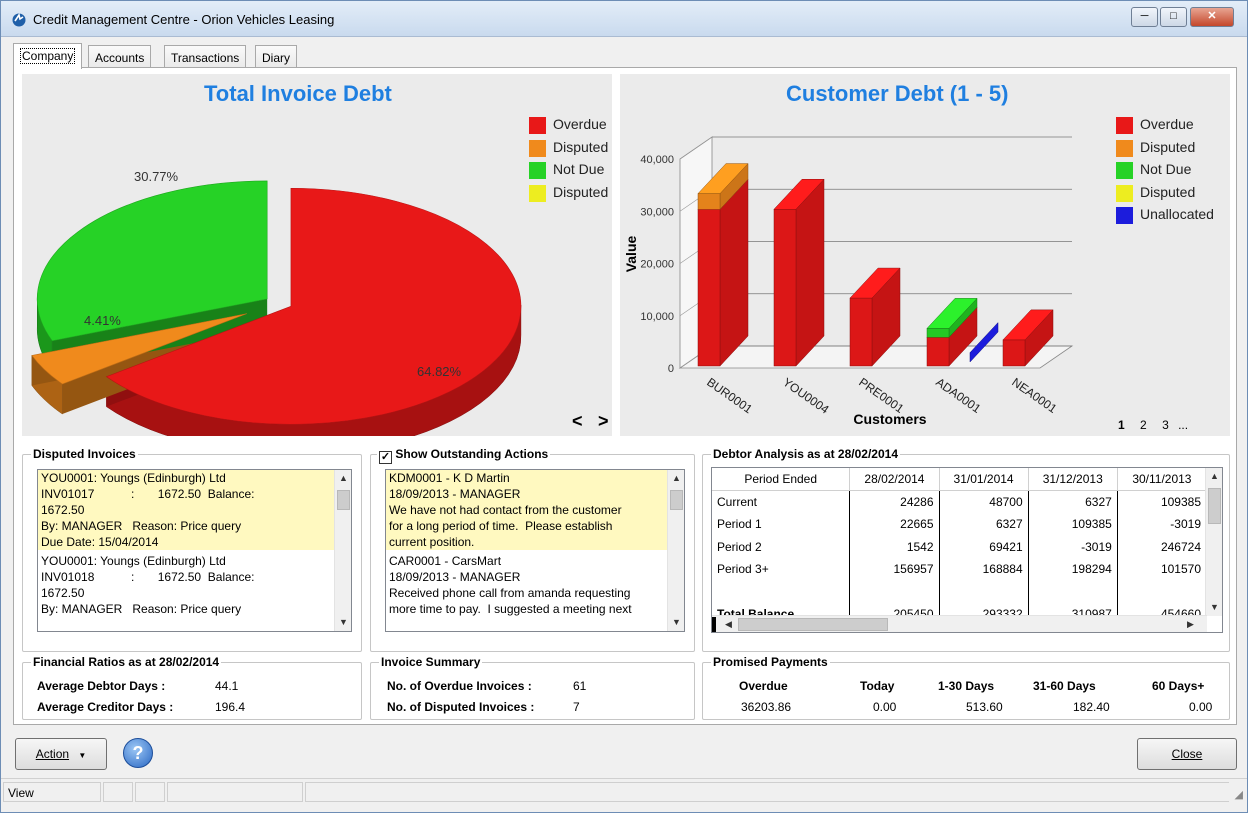 The image size is (1248, 813). I want to click on app-icon, so click(19, 20).